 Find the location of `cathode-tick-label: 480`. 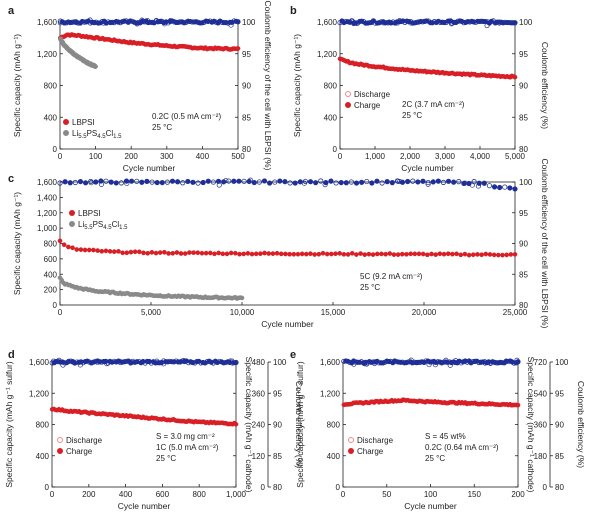

cathode-tick-label: 480 is located at coordinates (259, 362).